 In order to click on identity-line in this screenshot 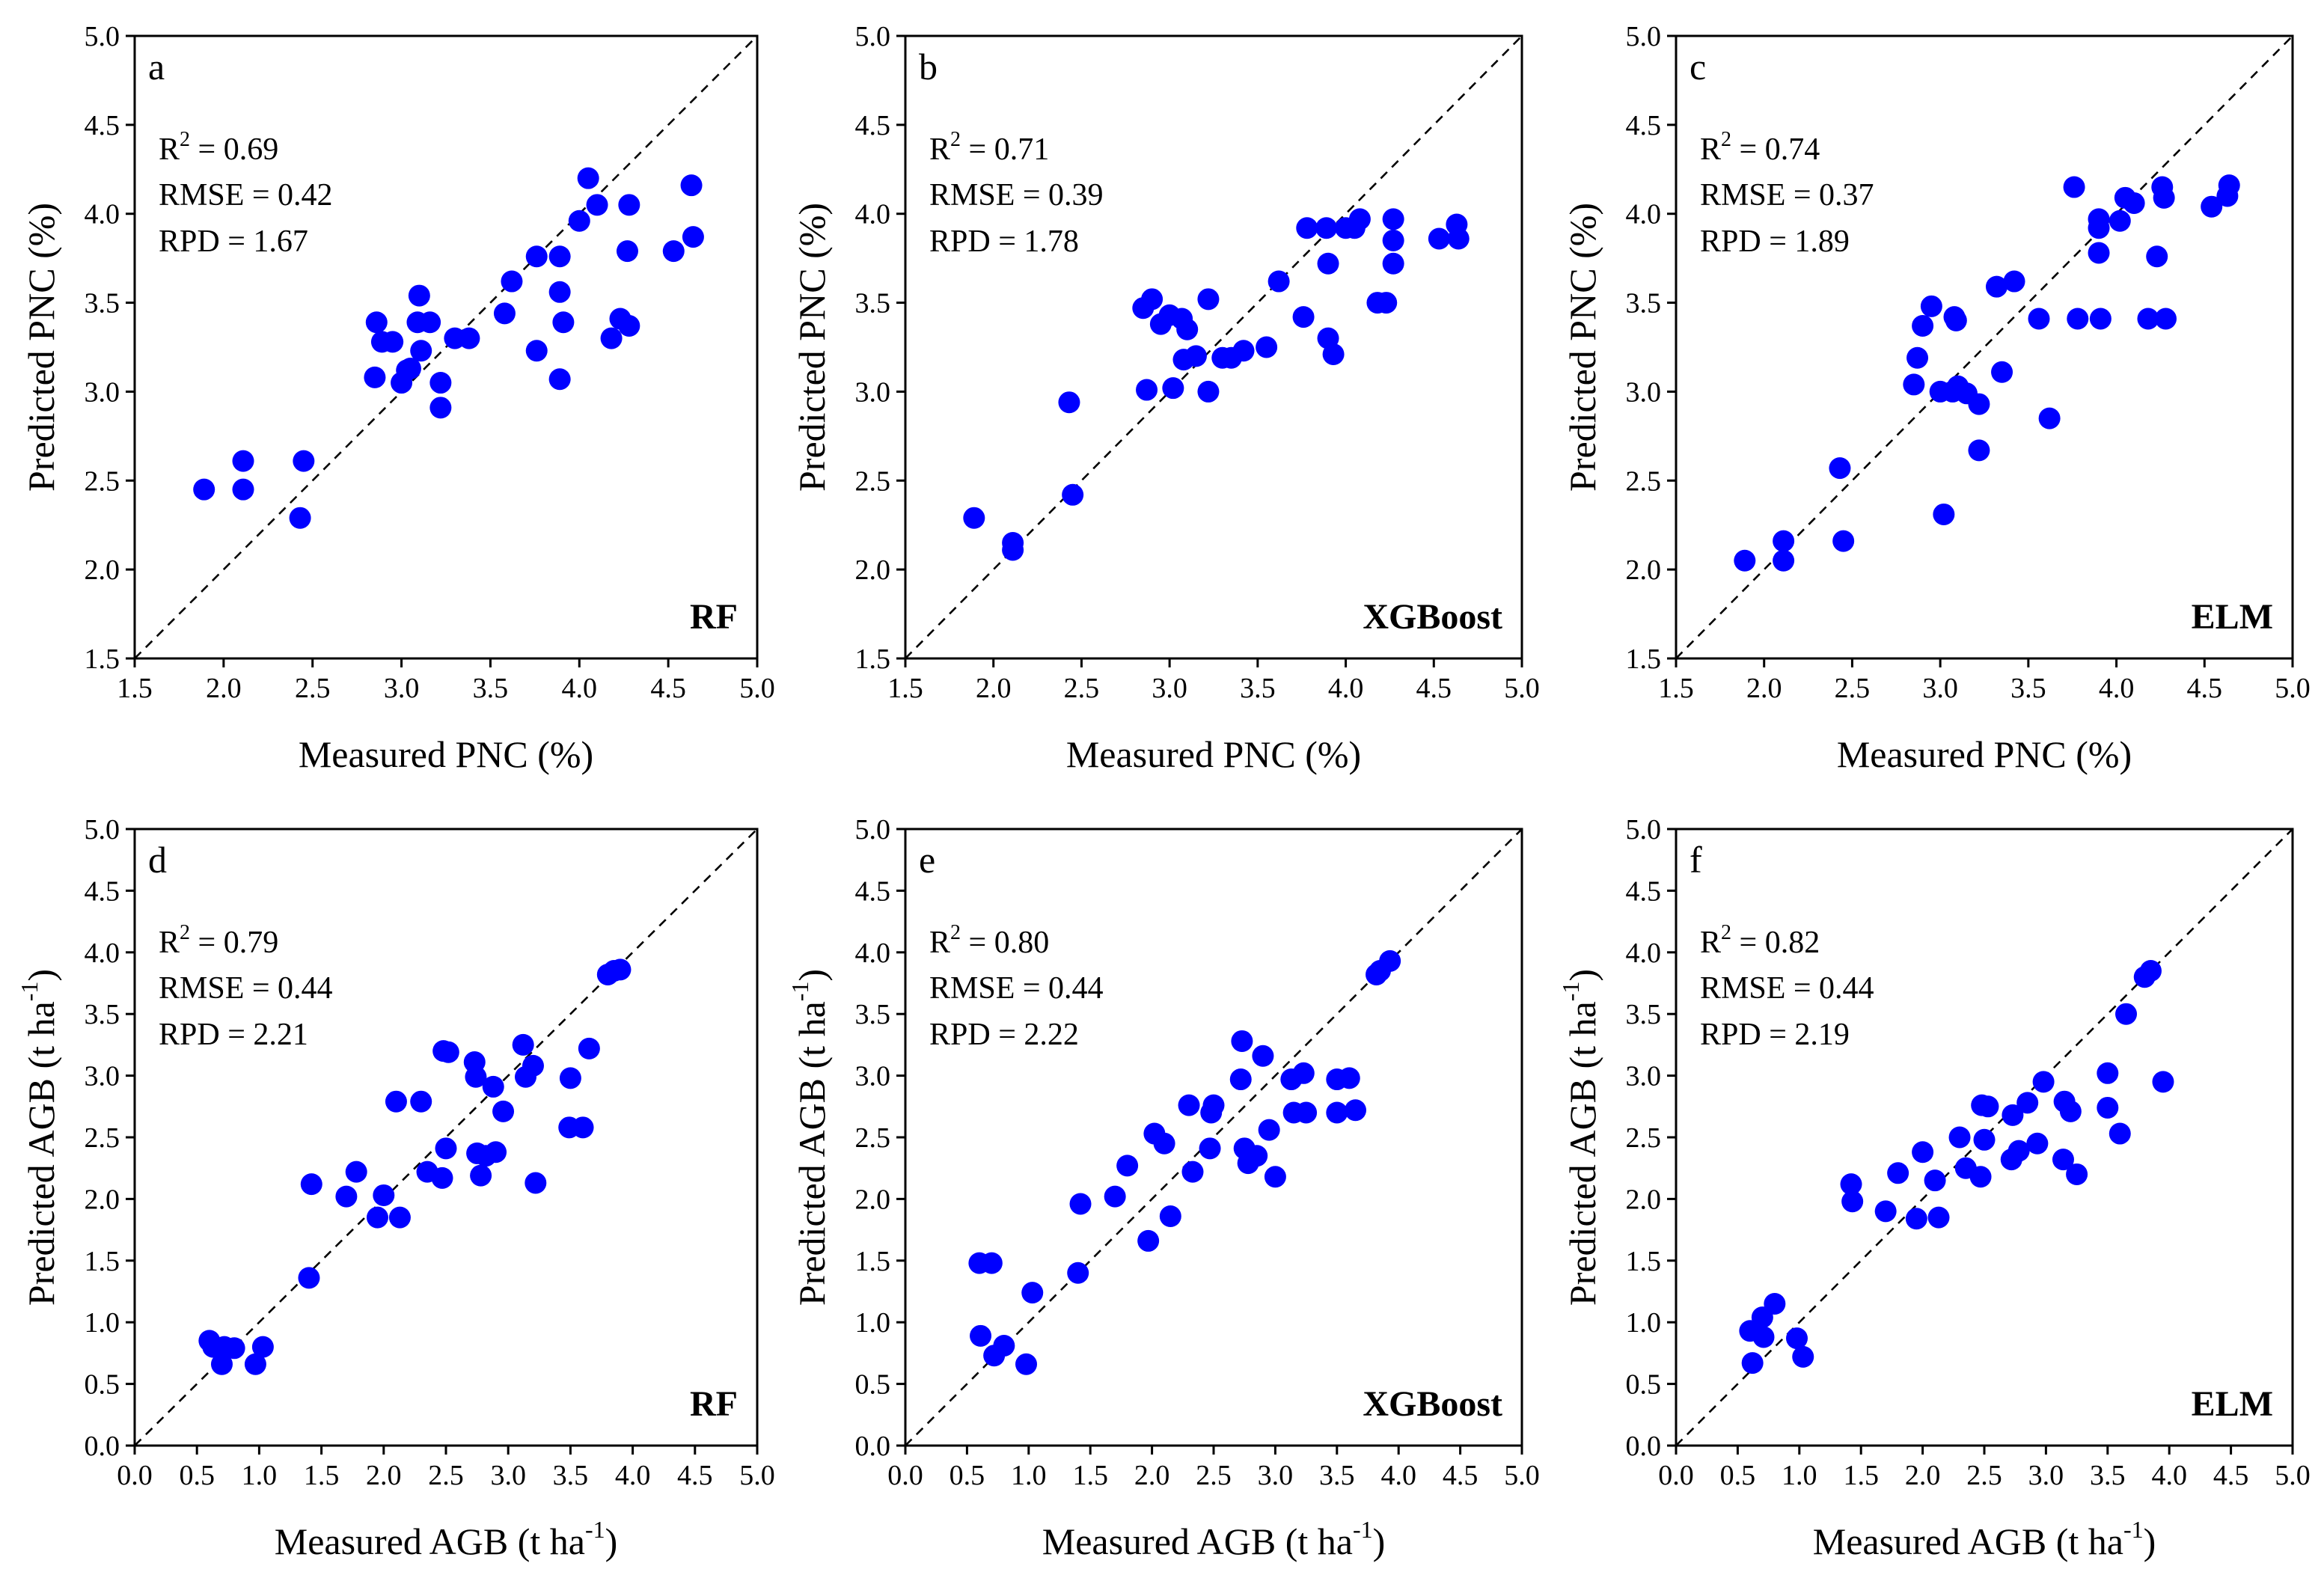, I will do `click(1984, 1137)`.